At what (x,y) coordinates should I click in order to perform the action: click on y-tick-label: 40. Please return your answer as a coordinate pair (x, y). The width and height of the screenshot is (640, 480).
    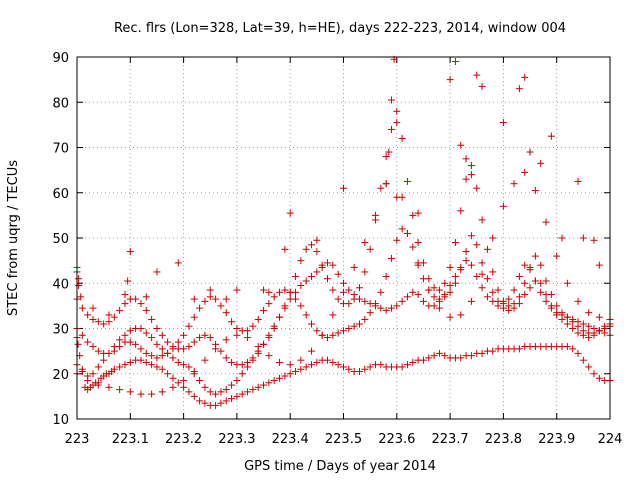
    Looking at the image, I should click on (60, 284).